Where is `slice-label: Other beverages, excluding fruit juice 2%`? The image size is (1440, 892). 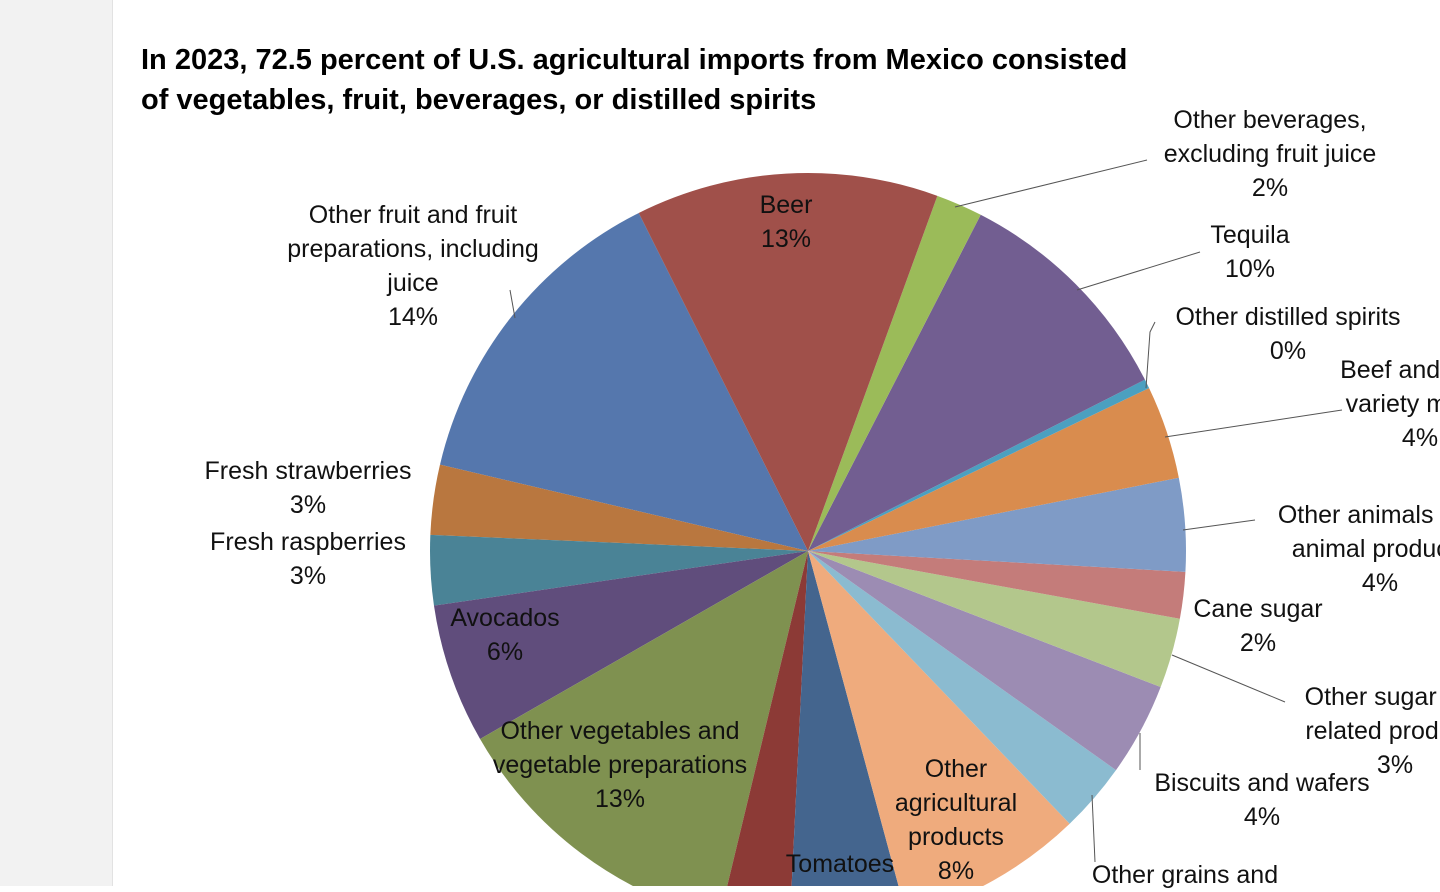 slice-label: Other beverages, excluding fruit juice 2% is located at coordinates (1270, 154).